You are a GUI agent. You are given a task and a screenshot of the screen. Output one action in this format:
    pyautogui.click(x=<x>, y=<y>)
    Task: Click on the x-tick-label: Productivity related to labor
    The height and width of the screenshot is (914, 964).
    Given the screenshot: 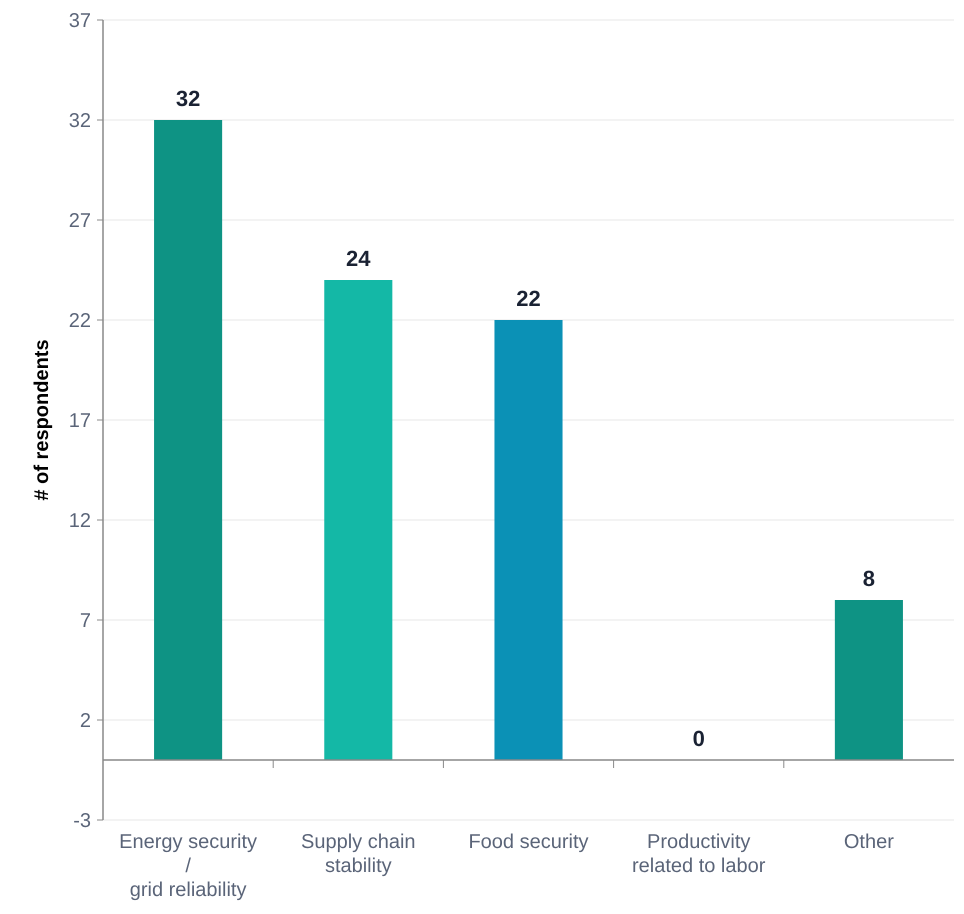 What is the action you would take?
    pyautogui.click(x=699, y=854)
    